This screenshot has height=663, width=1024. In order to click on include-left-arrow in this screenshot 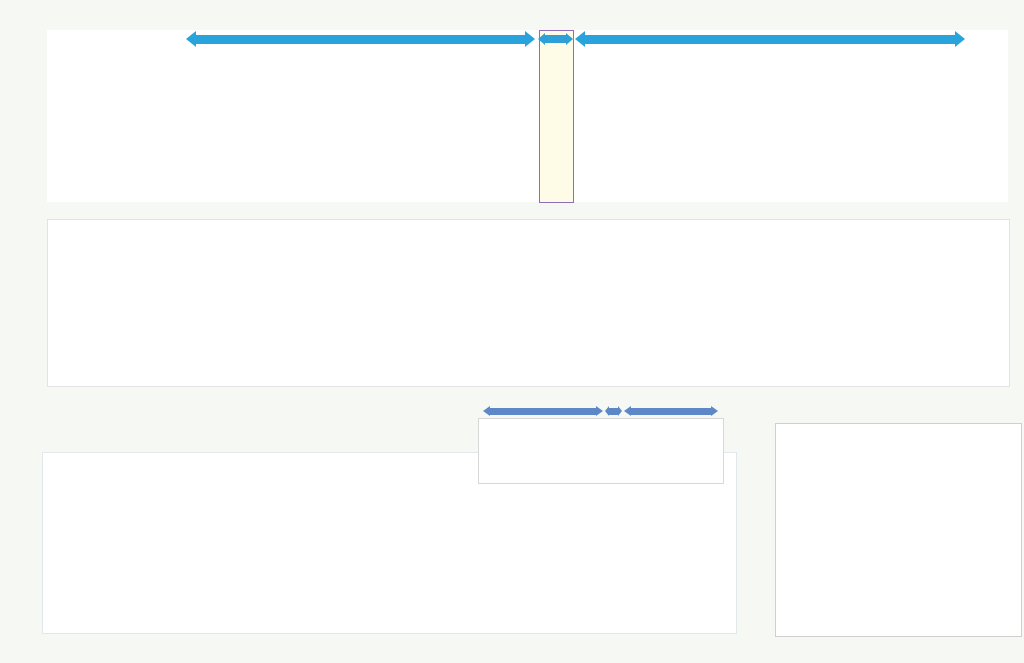, I will do `click(543, 411)`.